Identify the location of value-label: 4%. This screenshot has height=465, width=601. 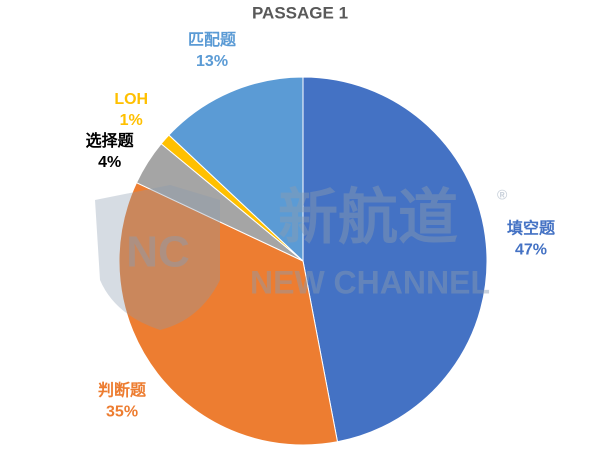
(109, 162).